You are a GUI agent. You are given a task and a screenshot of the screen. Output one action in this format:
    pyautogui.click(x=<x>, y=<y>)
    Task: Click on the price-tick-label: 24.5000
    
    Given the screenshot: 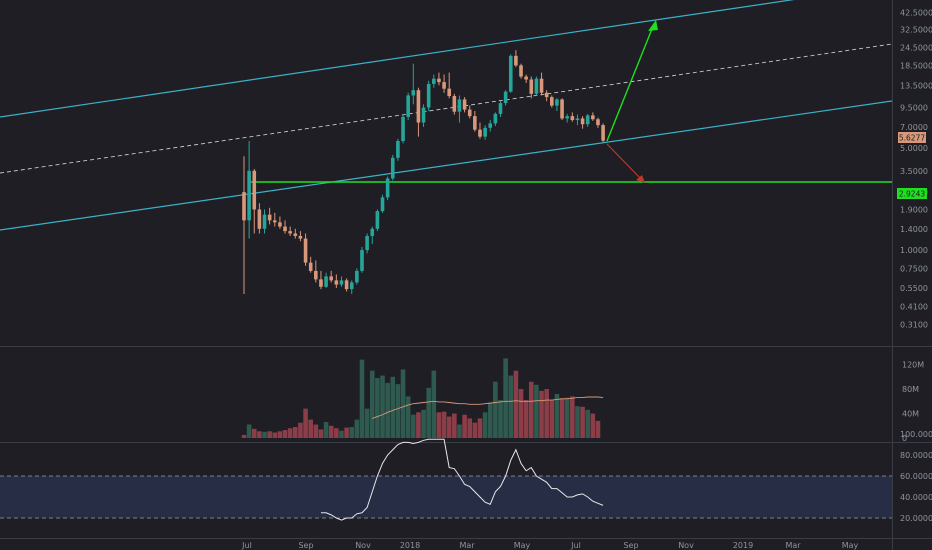 What is the action you would take?
    pyautogui.click(x=916, y=48)
    